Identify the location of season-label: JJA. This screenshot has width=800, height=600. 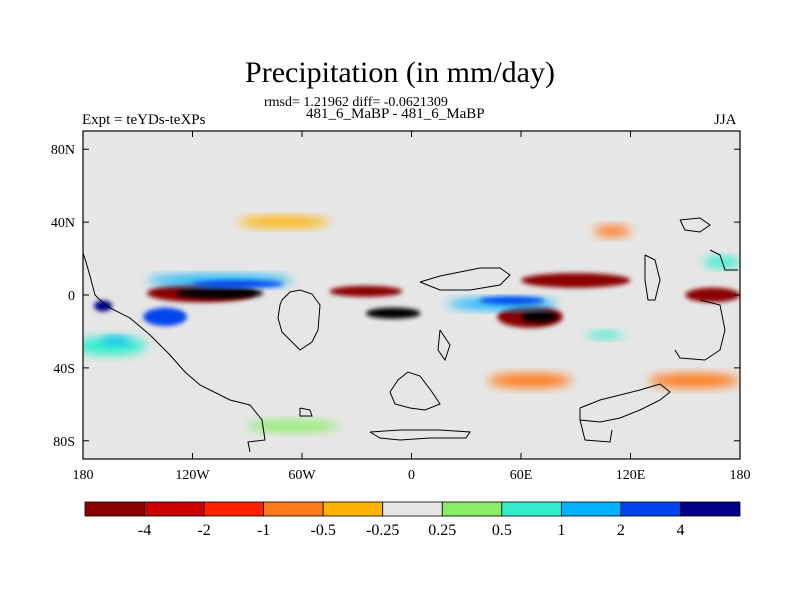
(725, 120).